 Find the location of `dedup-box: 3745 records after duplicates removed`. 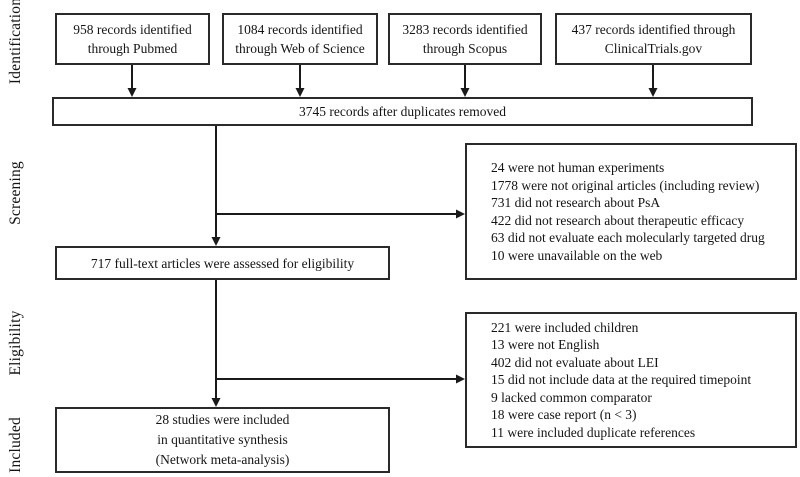

dedup-box: 3745 records after duplicates removed is located at coordinates (402, 111).